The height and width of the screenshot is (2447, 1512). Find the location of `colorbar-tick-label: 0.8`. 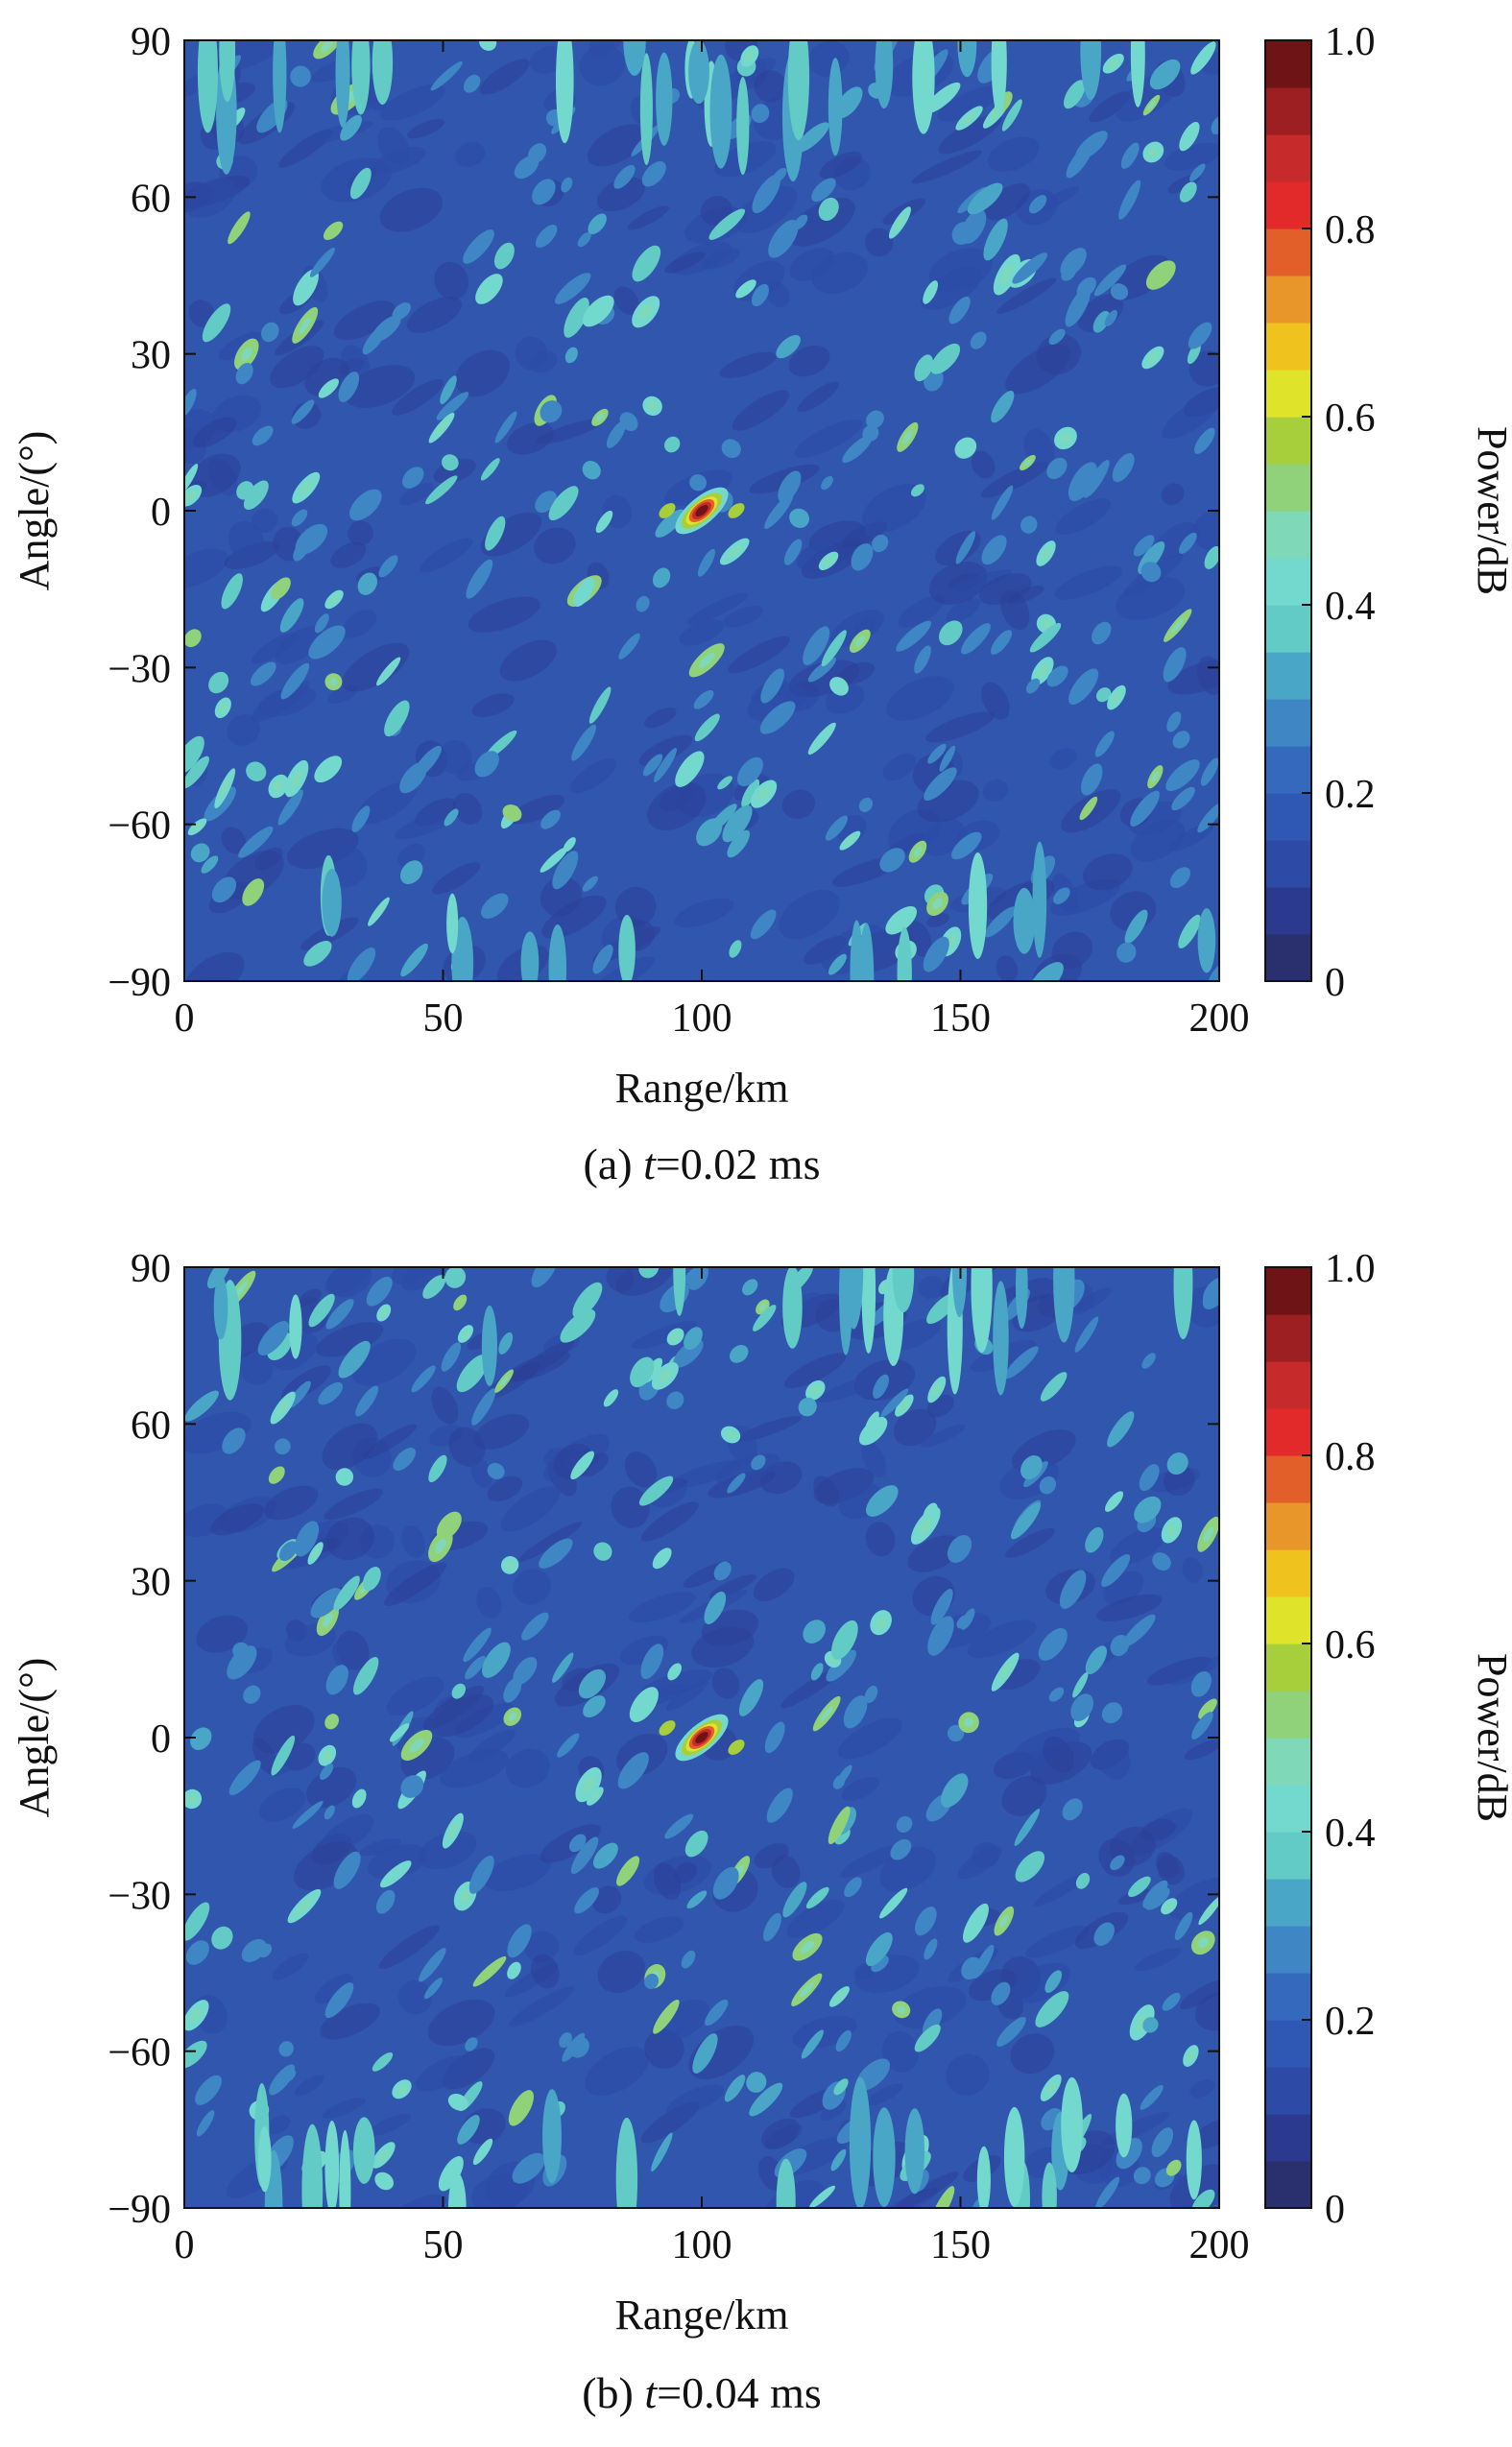

colorbar-tick-label: 0.8 is located at coordinates (1350, 1457).